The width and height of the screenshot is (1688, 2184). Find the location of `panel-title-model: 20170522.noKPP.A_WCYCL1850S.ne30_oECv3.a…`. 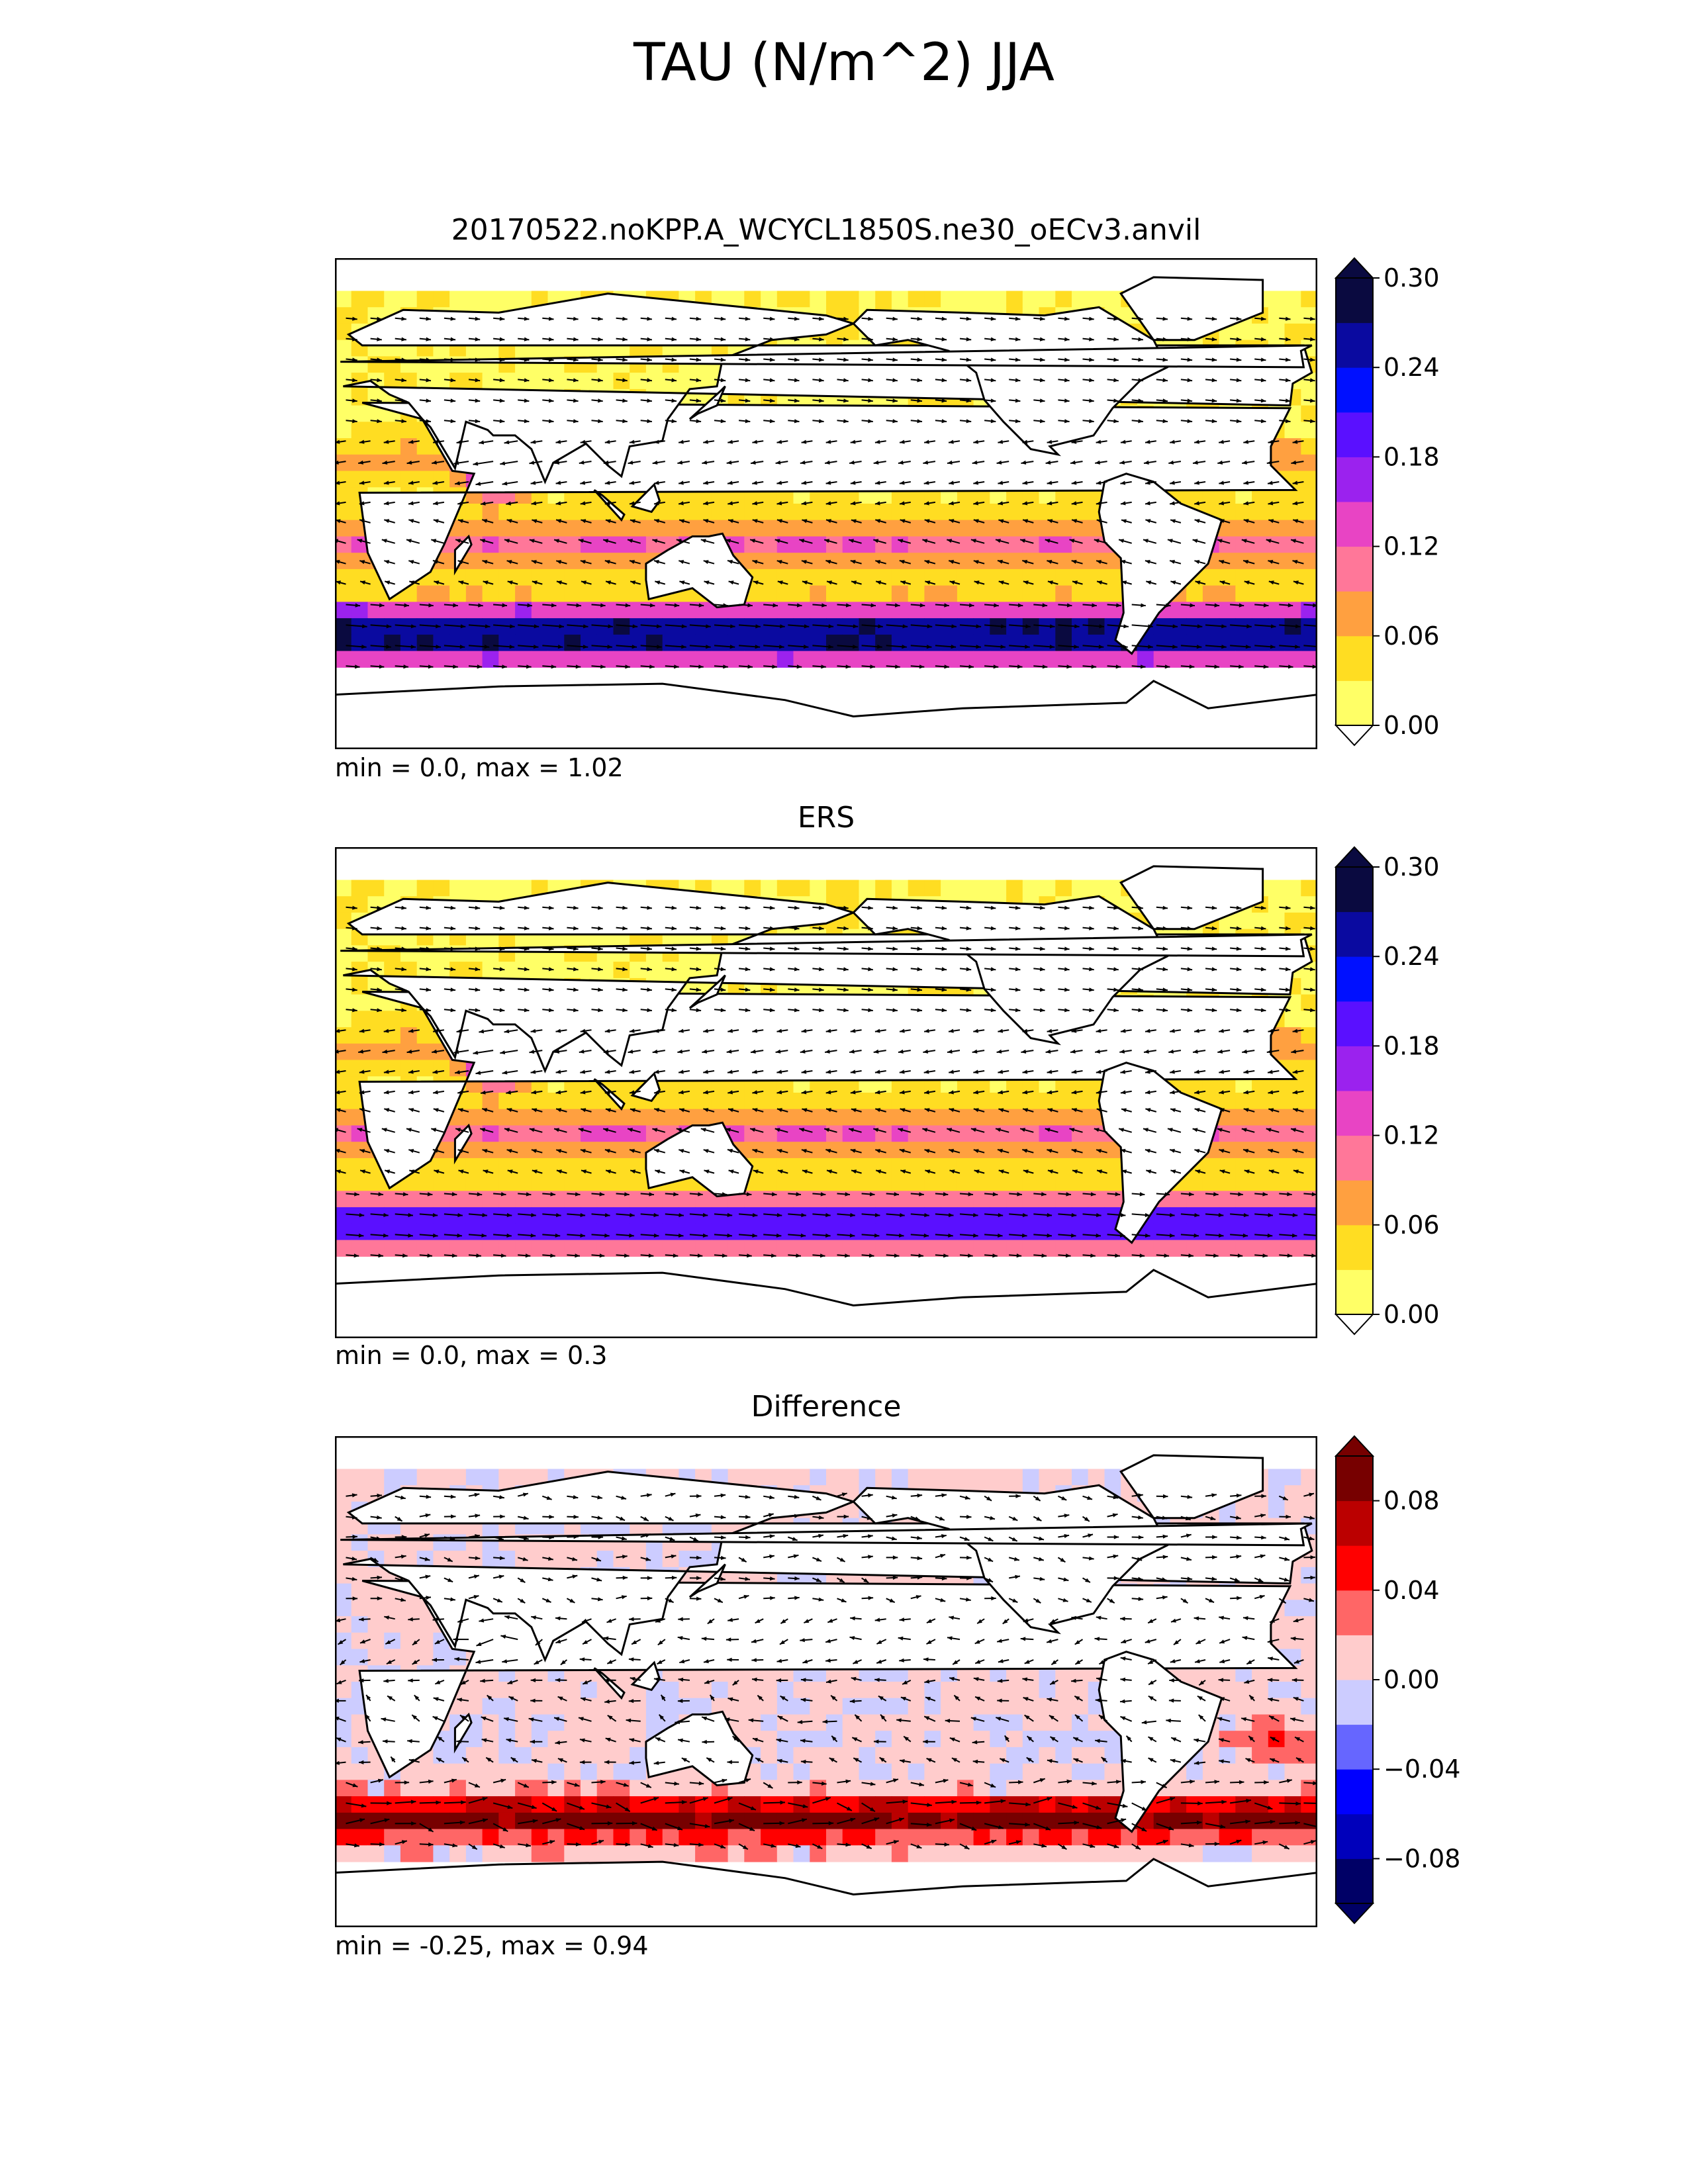

panel-title-model: 20170522.noKPP.A_WCYCL1850S.ne30_oECv3.a… is located at coordinates (826, 230).